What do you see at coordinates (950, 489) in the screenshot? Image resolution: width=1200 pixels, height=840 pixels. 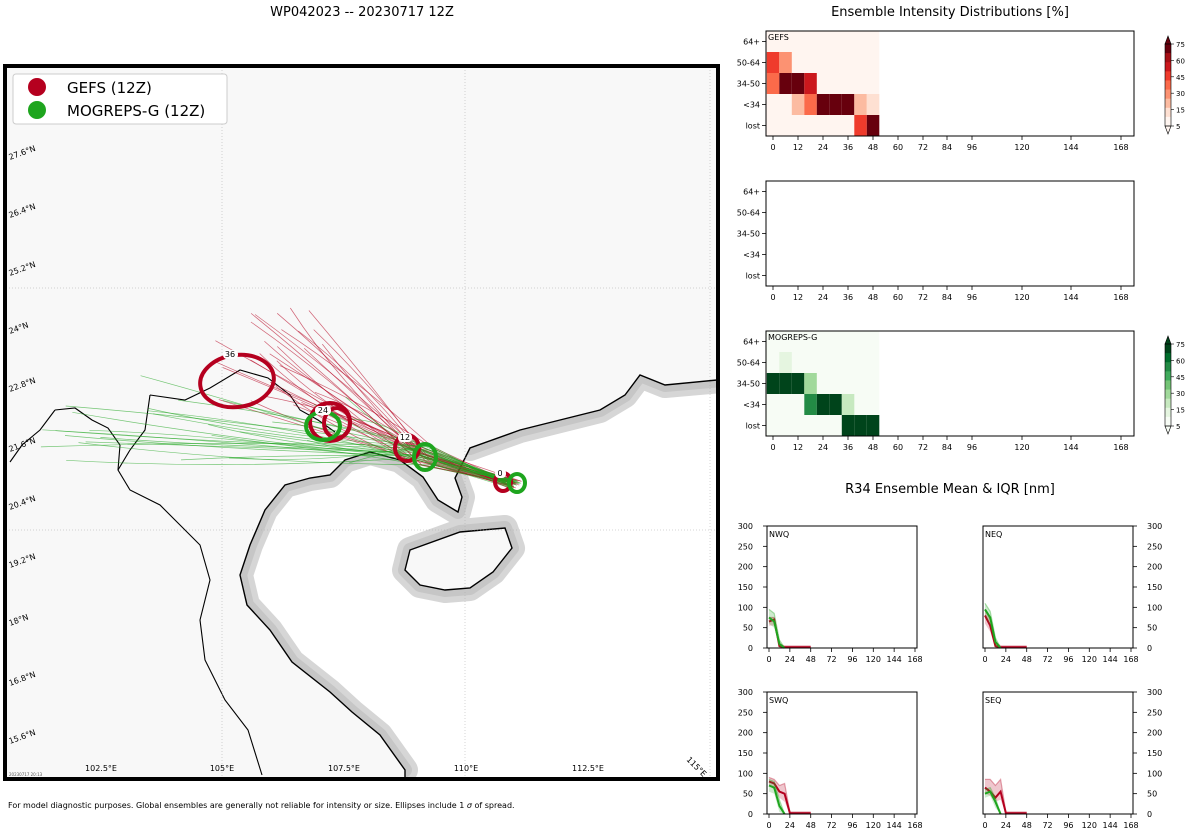 I see `r34-title: R34 Ensemble Mean & IQR [nm]` at bounding box center [950, 489].